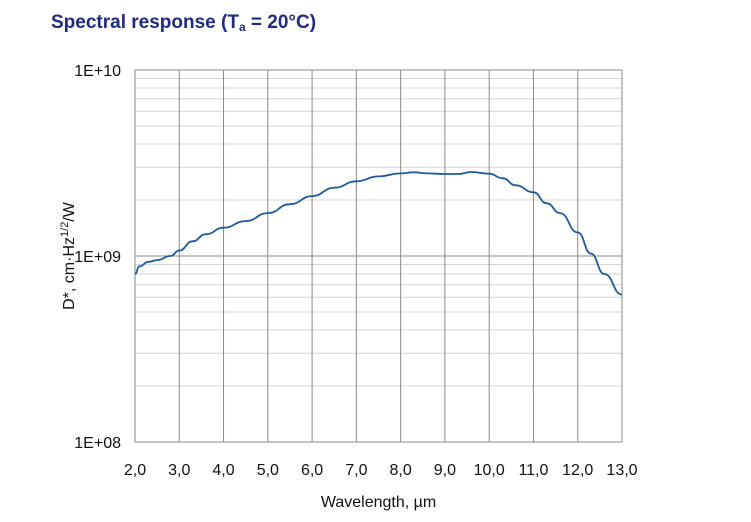  Describe the element at coordinates (268, 470) in the screenshot. I see `x-tick-label: 5,0` at that location.